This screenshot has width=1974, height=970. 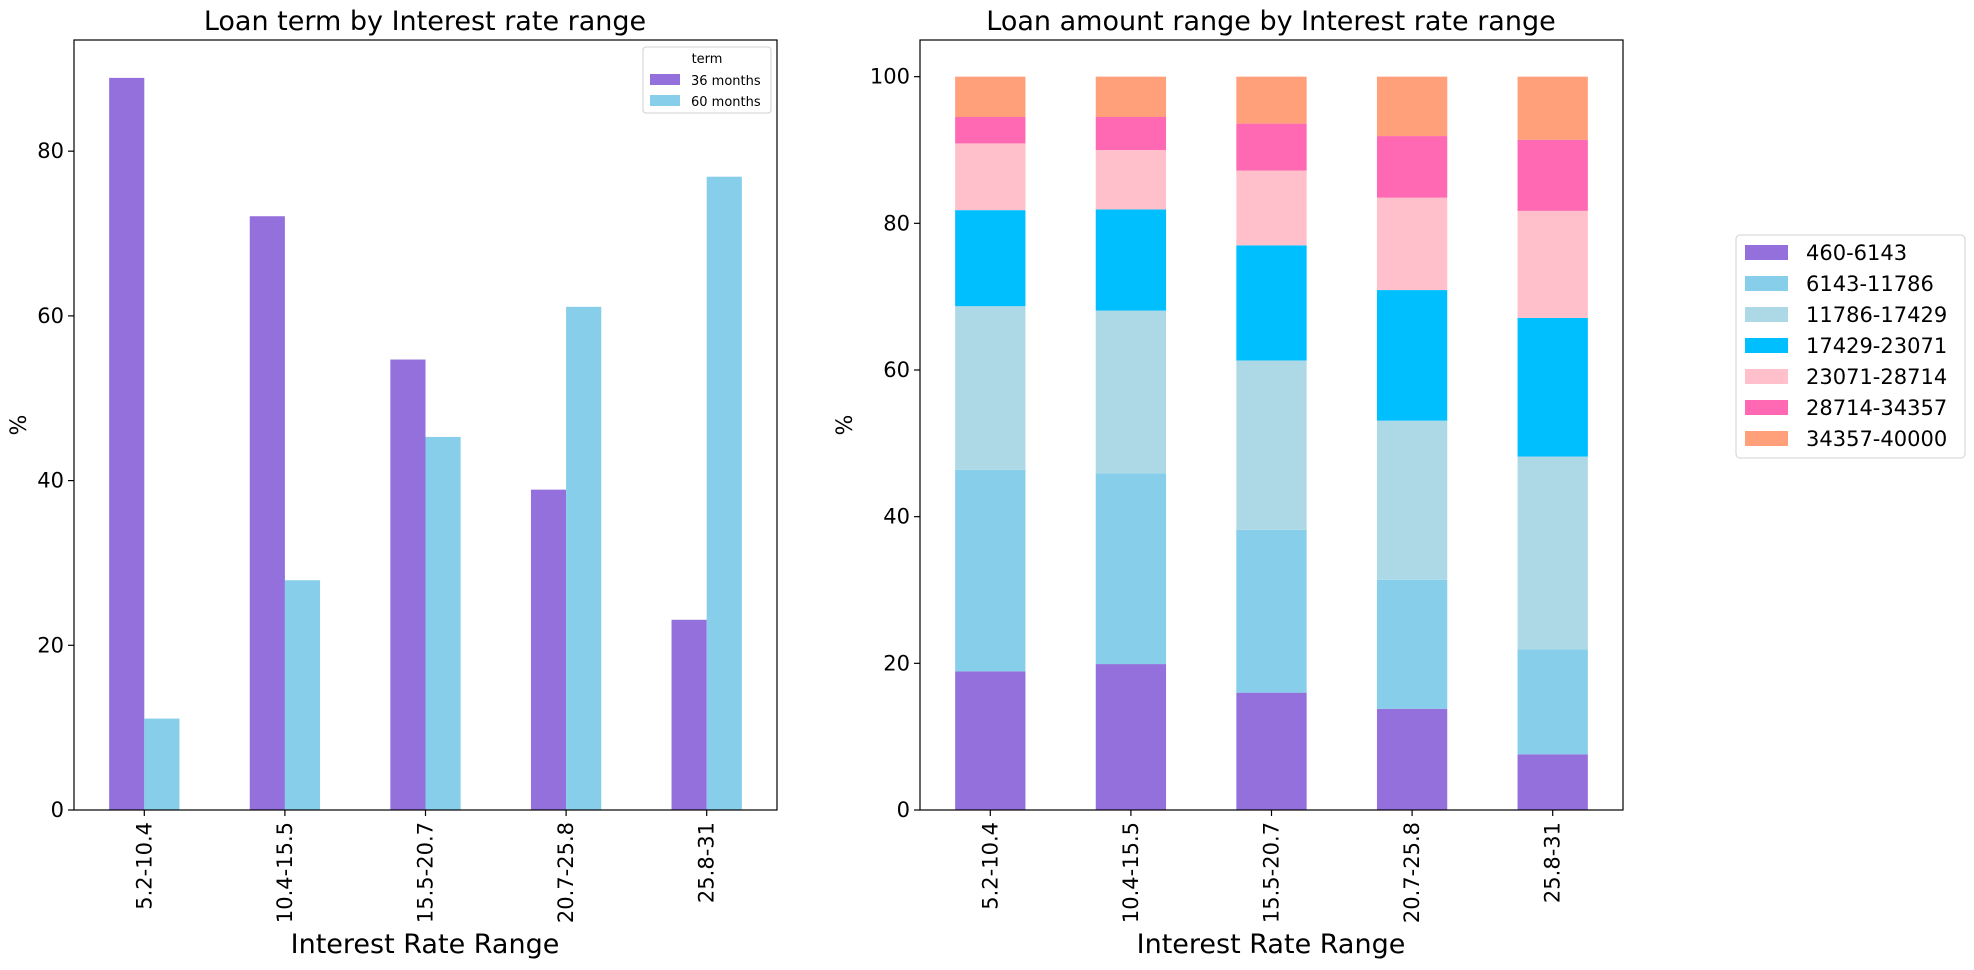 What do you see at coordinates (890, 77) in the screenshot?
I see `y-tick-label: 100` at bounding box center [890, 77].